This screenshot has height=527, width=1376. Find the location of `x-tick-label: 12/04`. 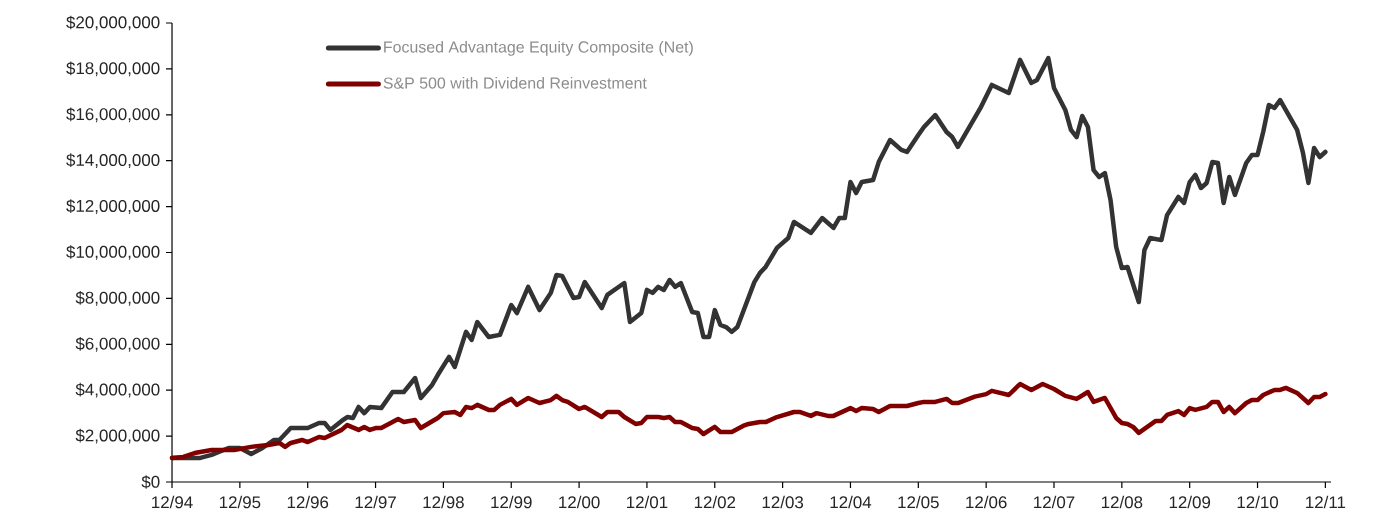

x-tick-label: 12/04 is located at coordinates (851, 502).